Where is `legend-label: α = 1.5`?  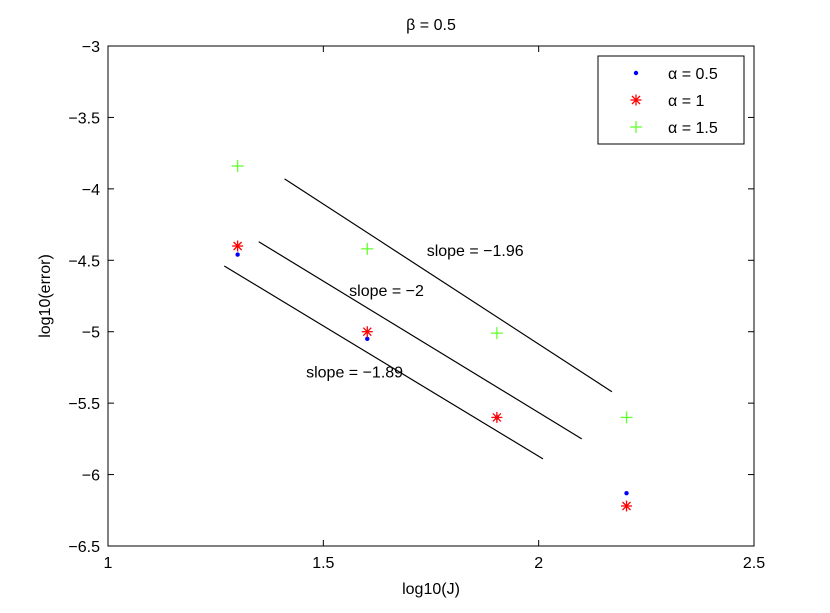 legend-label: α = 1.5 is located at coordinates (693, 128).